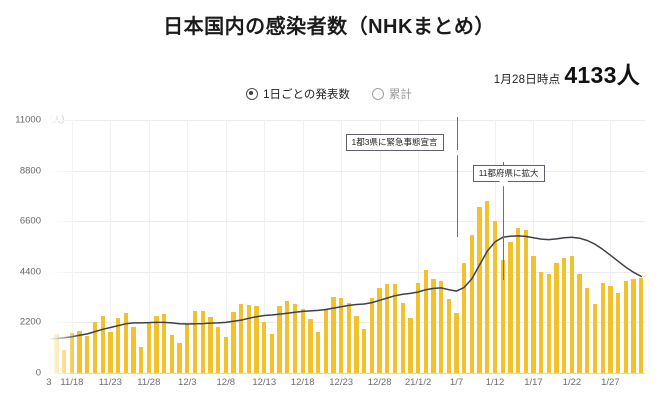 The image size is (658, 400). What do you see at coordinates (30, 221) in the screenshot?
I see `y-axis-tick-label: 6600` at bounding box center [30, 221].